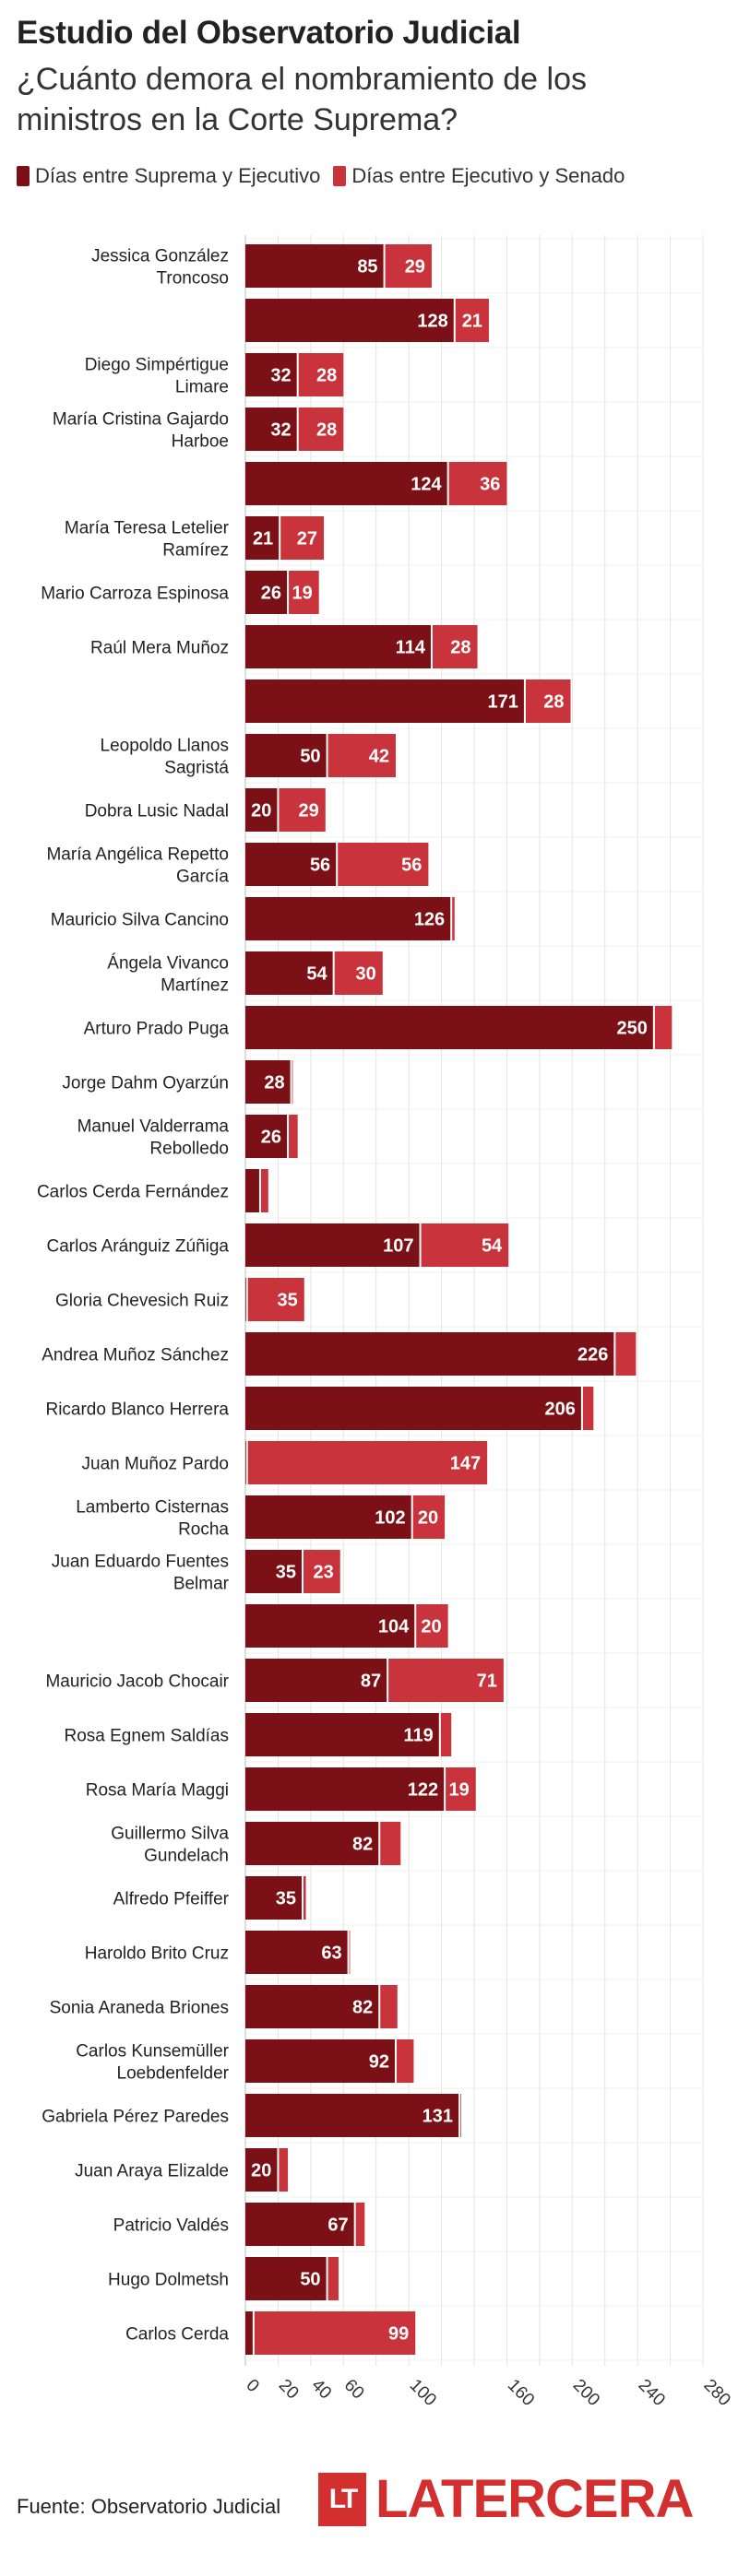 This screenshot has width=738, height=2576. What do you see at coordinates (171, 1899) in the screenshot?
I see `category-label: Alfredo Pfeiffer` at bounding box center [171, 1899].